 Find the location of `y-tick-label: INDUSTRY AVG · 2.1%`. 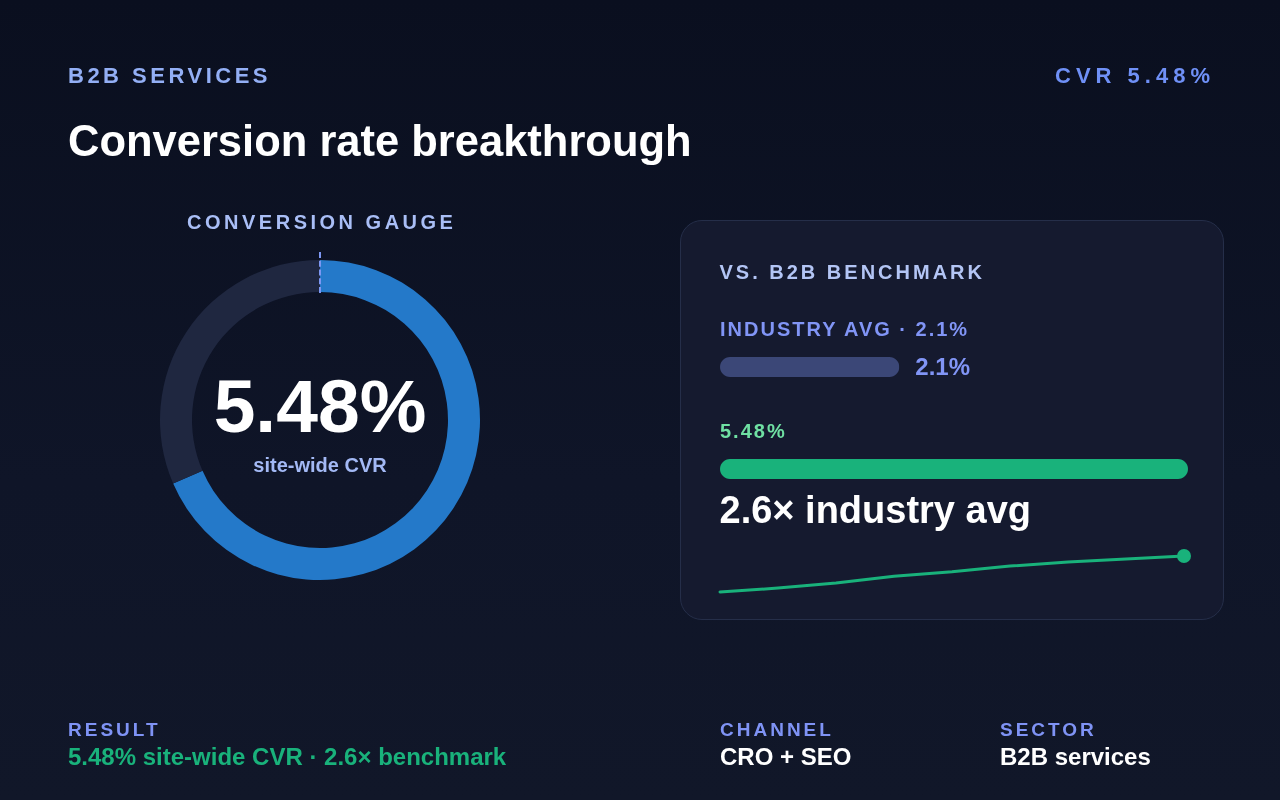

y-tick-label: INDUSTRY AVG · 2.1% is located at coordinates (844, 328).